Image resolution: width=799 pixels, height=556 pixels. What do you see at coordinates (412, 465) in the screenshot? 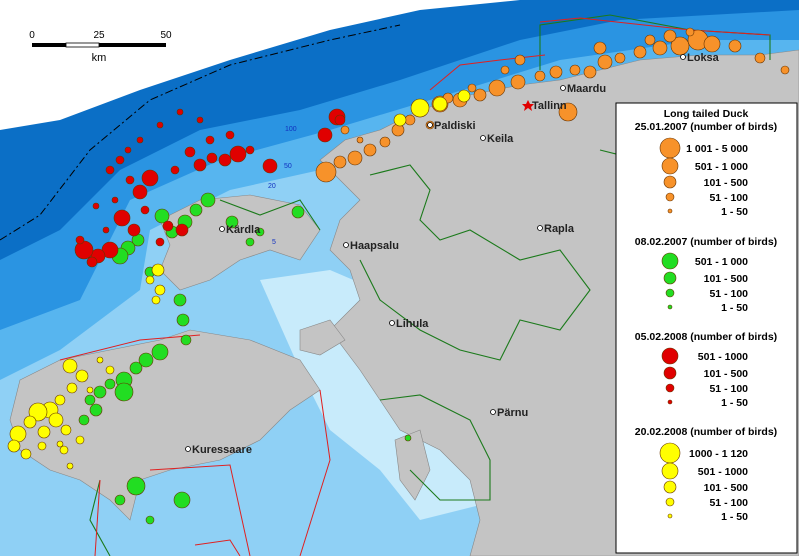
I see `kihnu` at bounding box center [412, 465].